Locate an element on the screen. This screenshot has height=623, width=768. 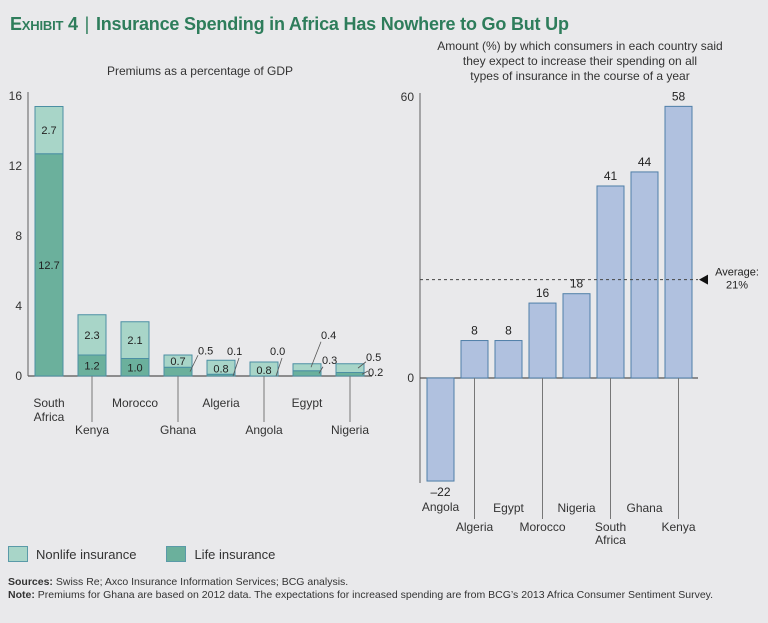
sources-label: Sources: is located at coordinates (30, 582).